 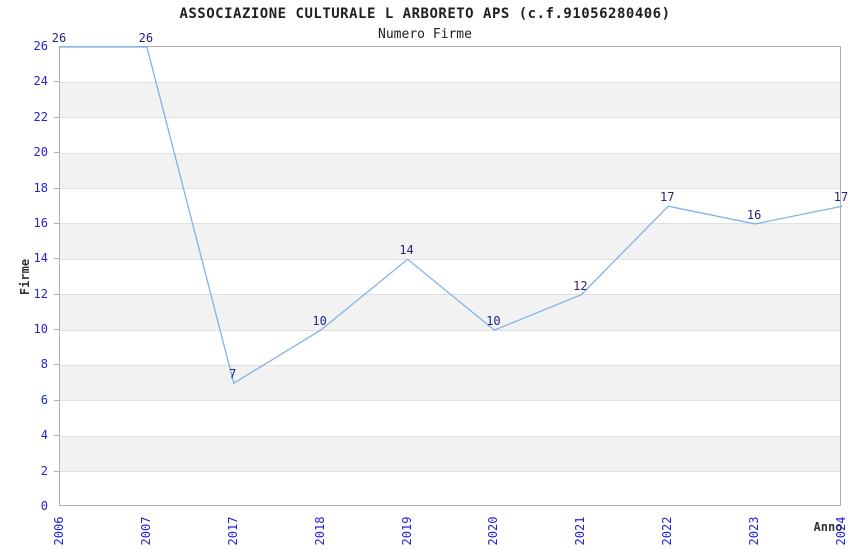 I want to click on x-tick-label: 2020, so click(x=493, y=531).